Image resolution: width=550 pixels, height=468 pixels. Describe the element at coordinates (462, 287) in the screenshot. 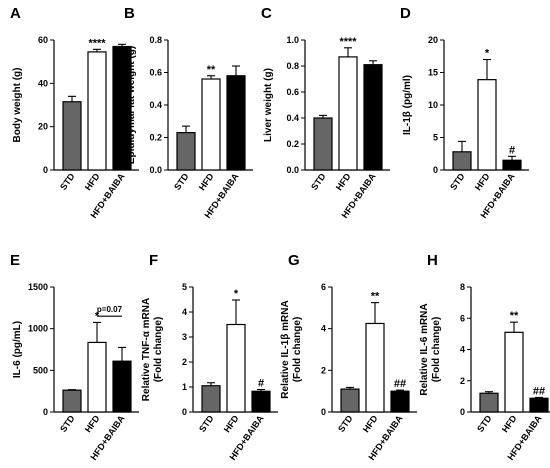

I see `y-tick-label: 8` at that location.